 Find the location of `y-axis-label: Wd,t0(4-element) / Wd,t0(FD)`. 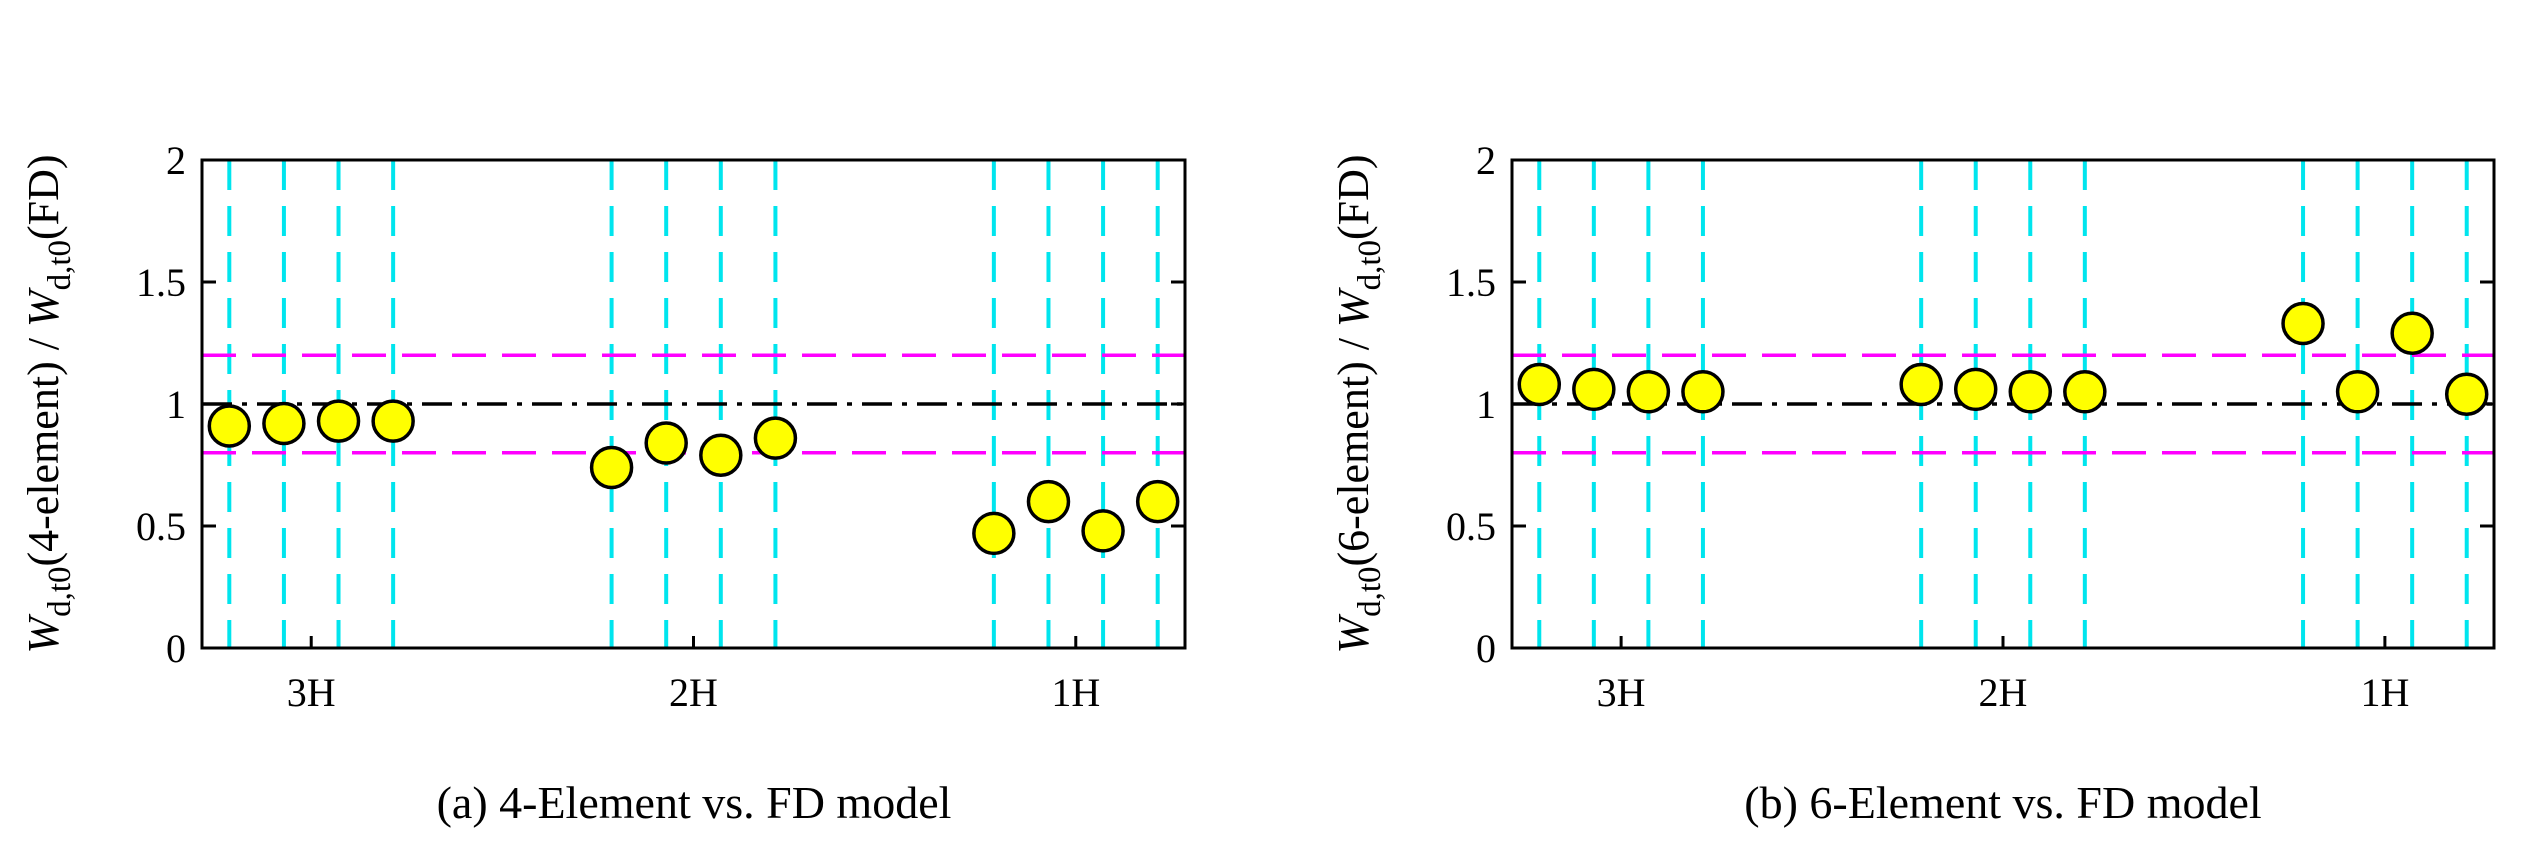

y-axis-label: Wd,t0(4-element) / Wd,t0(FD) is located at coordinates (48, 403).